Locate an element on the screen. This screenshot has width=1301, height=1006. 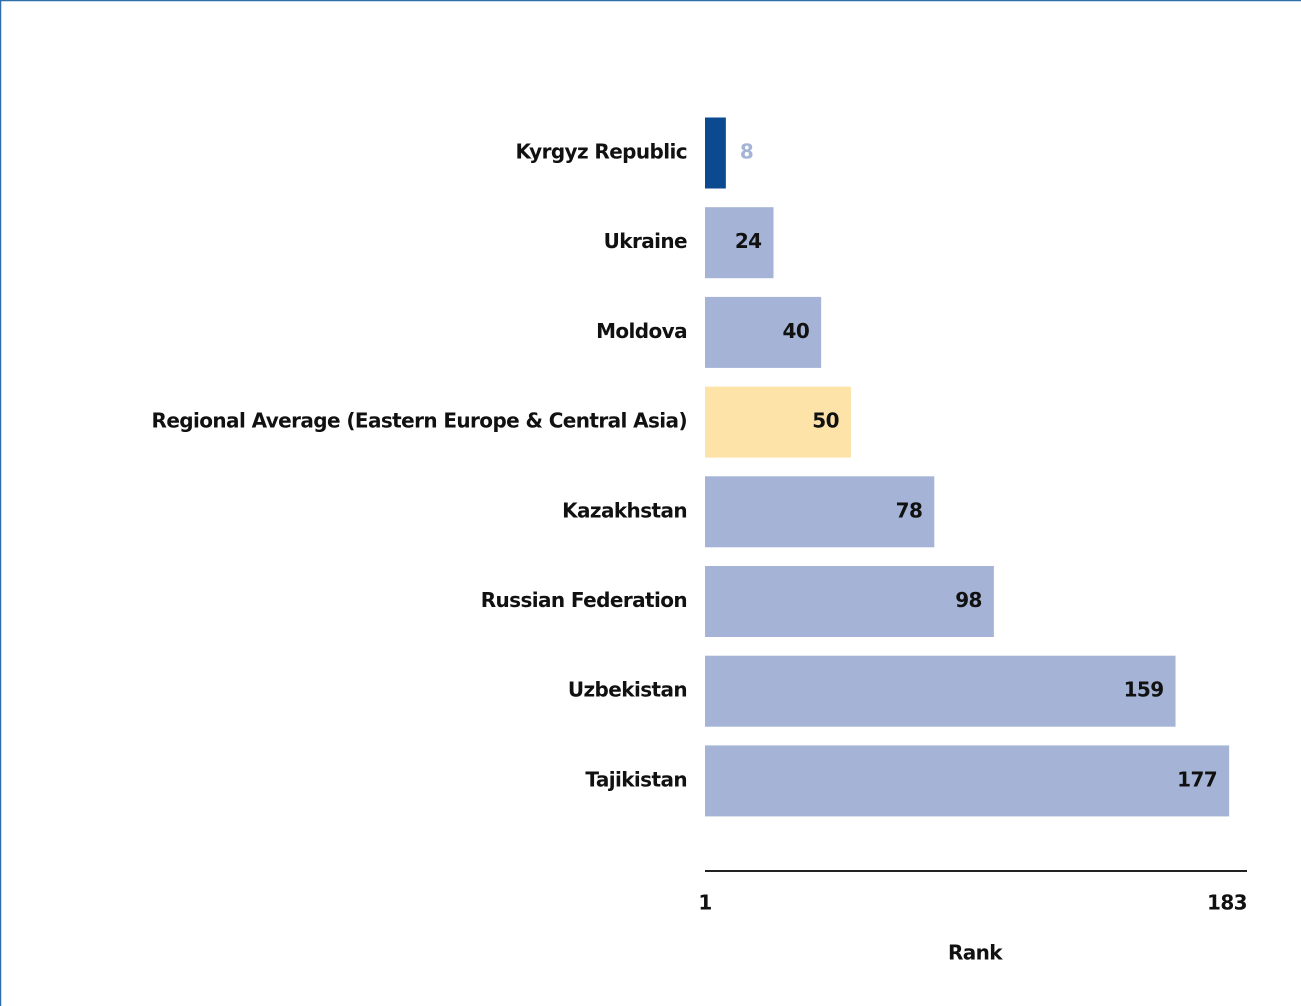
value-label: 50 is located at coordinates (825, 421).